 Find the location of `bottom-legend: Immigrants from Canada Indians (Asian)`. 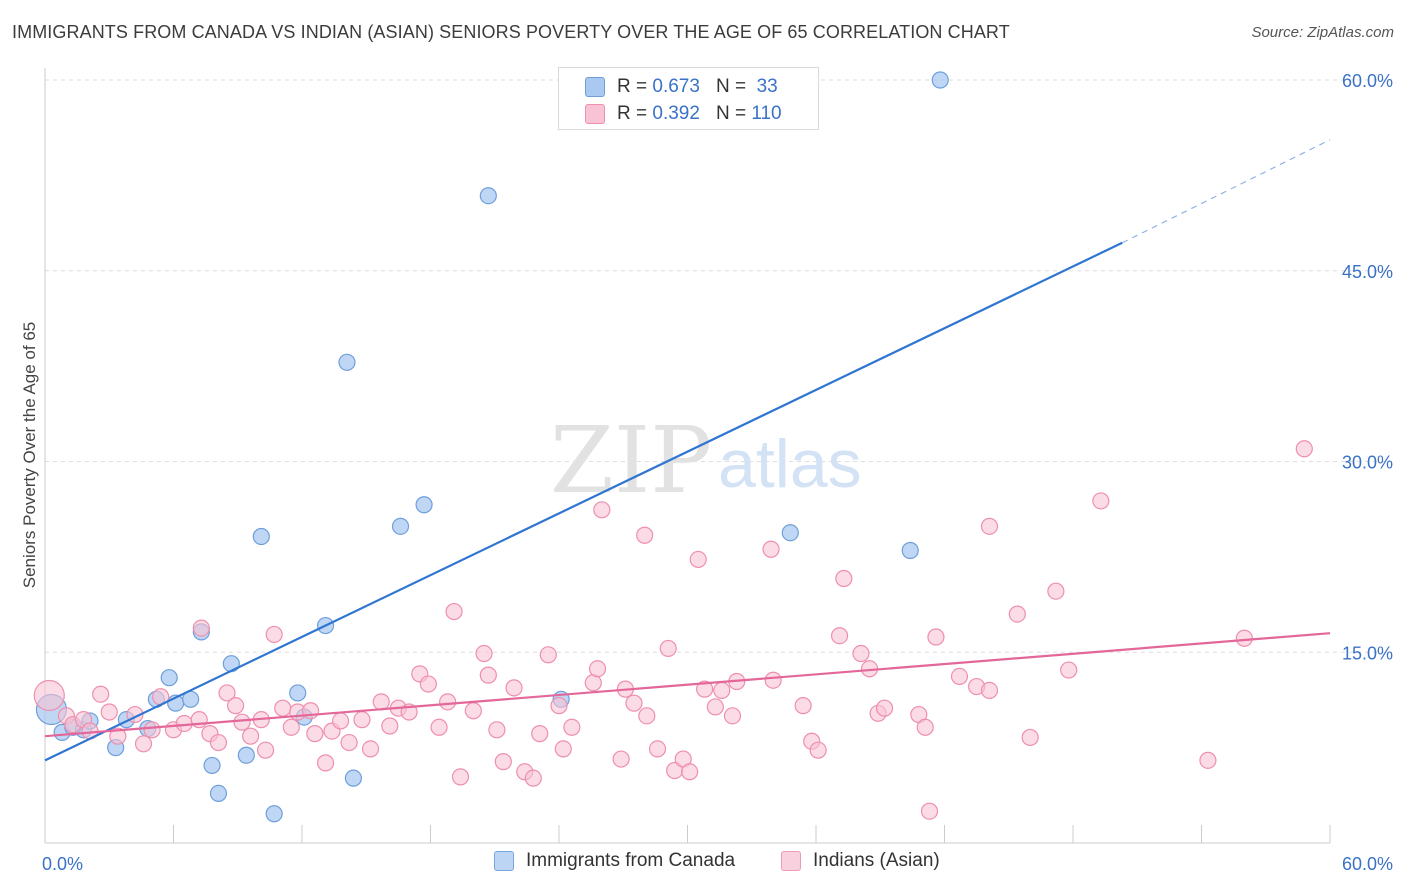

bottom-legend: Immigrants from Canada Indians (Asian) is located at coordinates (703, 864).